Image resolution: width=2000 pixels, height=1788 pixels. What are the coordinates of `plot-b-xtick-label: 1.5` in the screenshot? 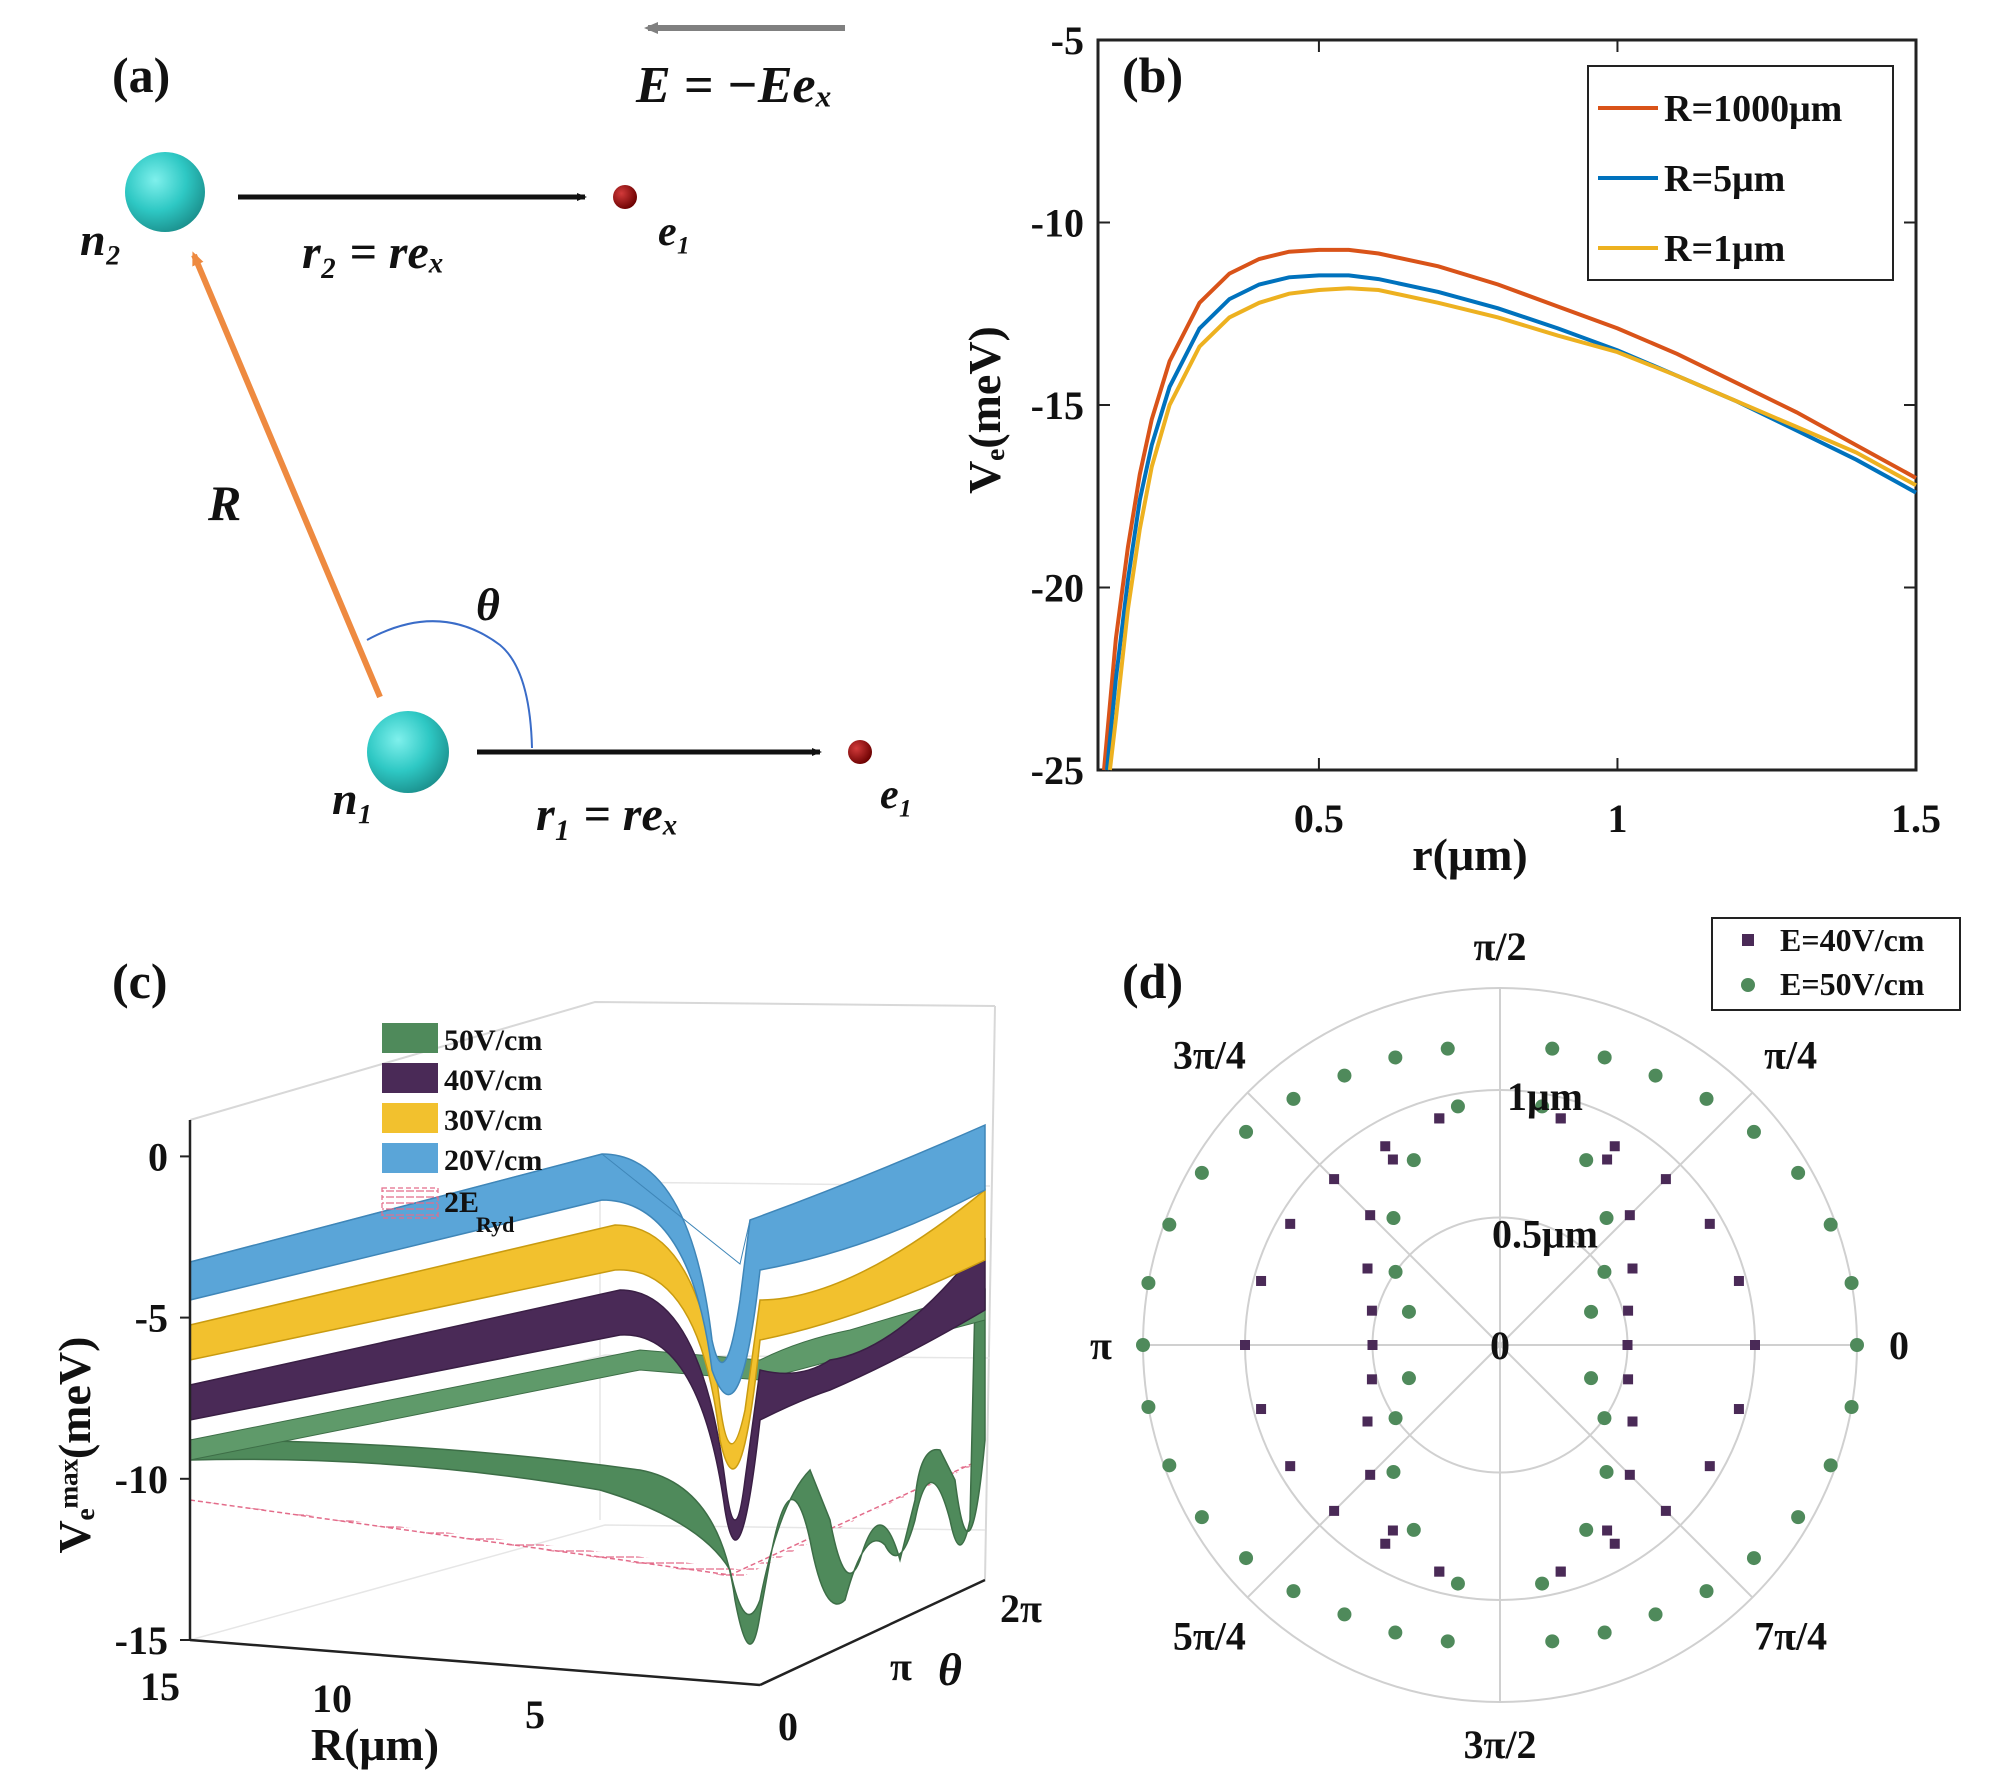 It's located at (1916, 818).